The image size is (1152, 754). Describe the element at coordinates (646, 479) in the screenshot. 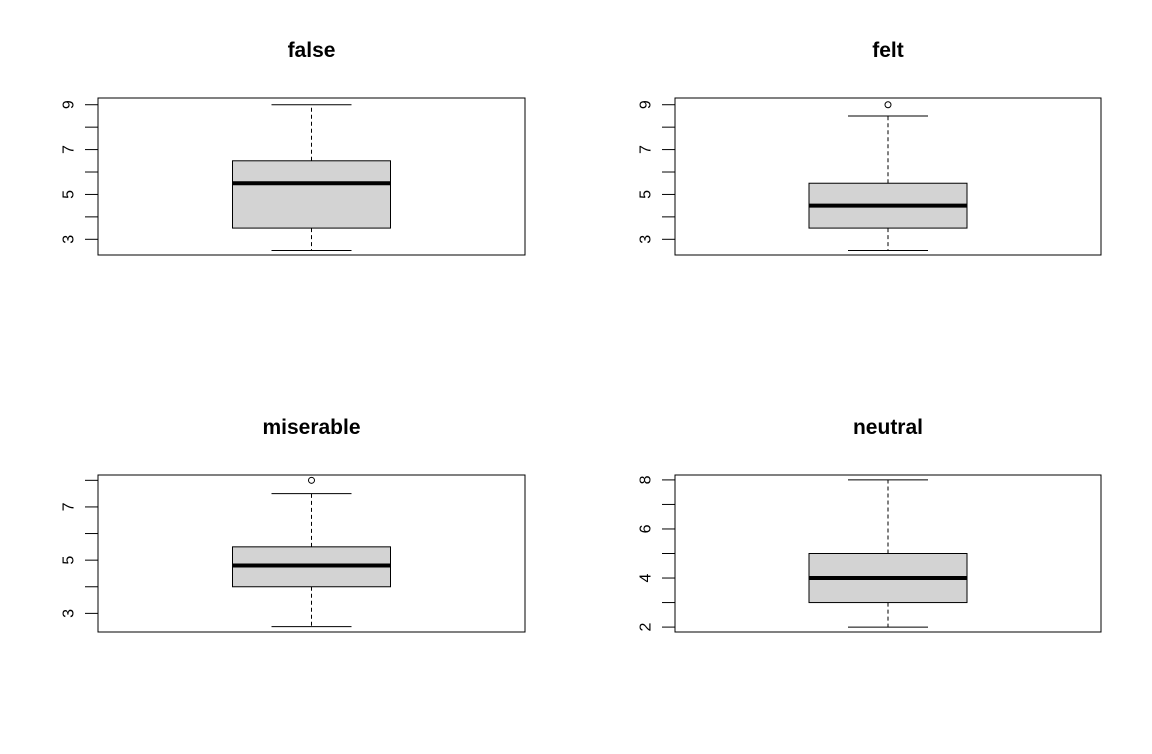

I see `y-tick-label: 8` at that location.